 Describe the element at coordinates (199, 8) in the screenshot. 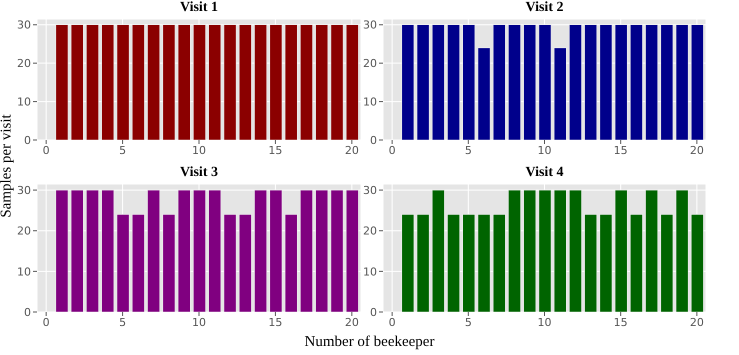

I see `chart-title: Visit 1` at that location.